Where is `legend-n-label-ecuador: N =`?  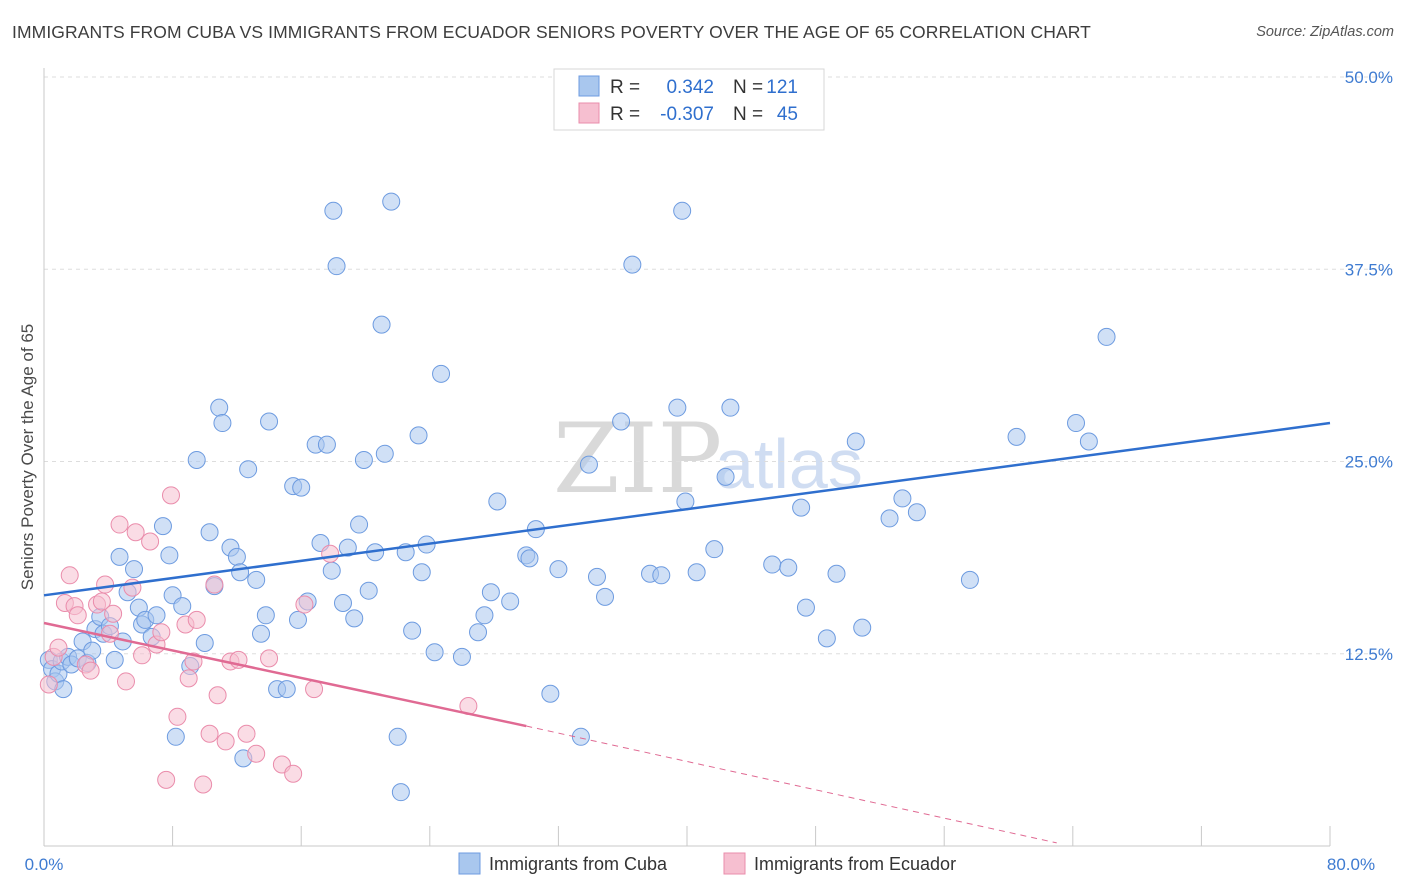 legend-n-label-ecuador: N = is located at coordinates (748, 114).